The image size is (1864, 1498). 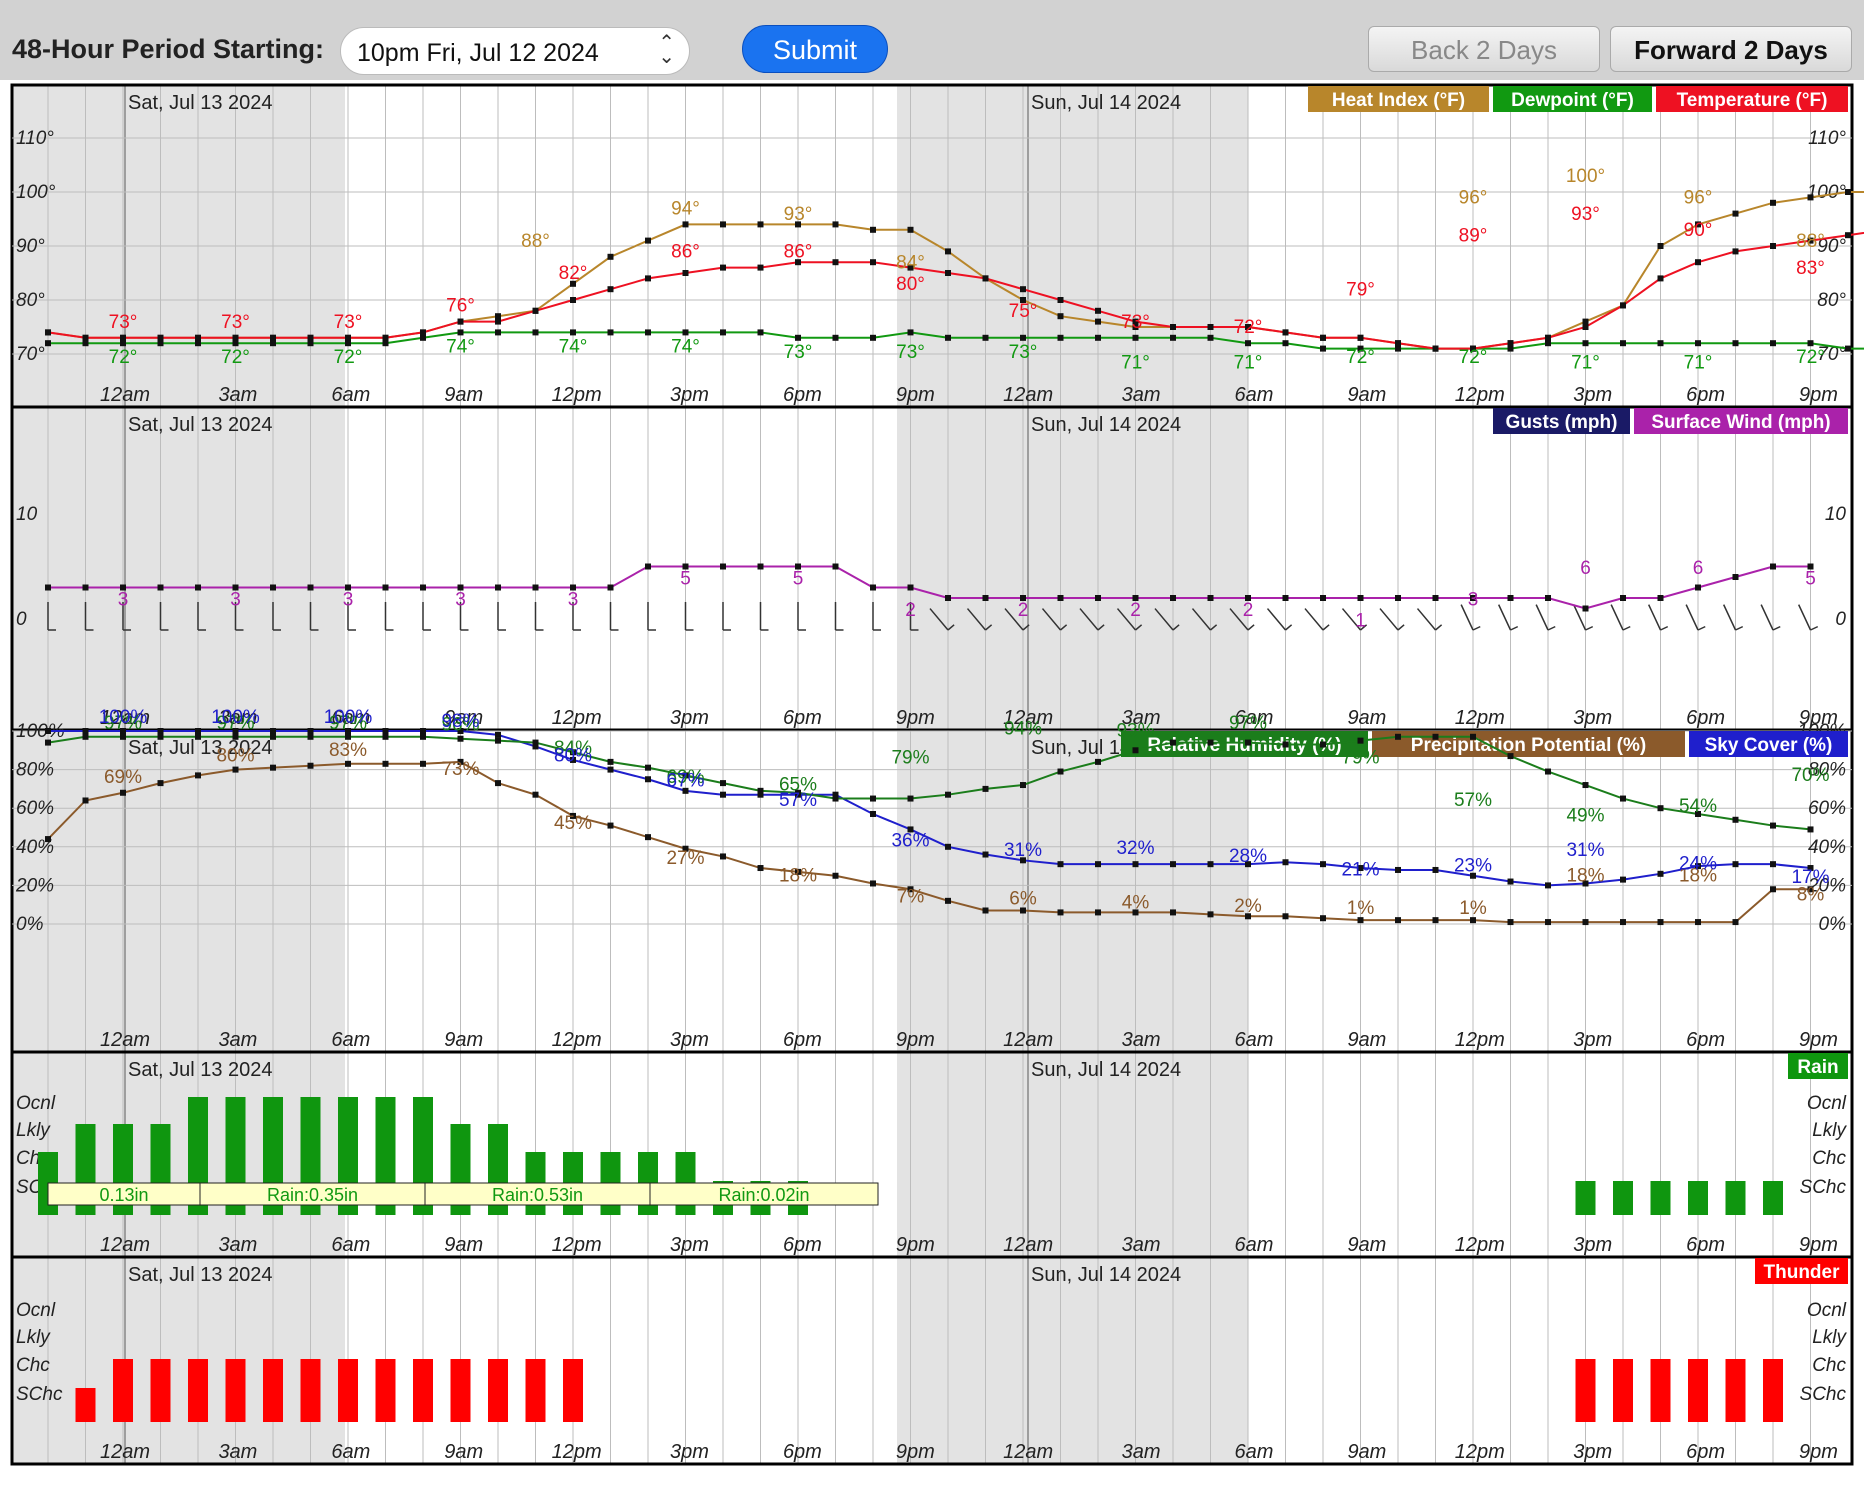 What do you see at coordinates (1473, 800) in the screenshot?
I see `relative-humidity-label: 57%` at bounding box center [1473, 800].